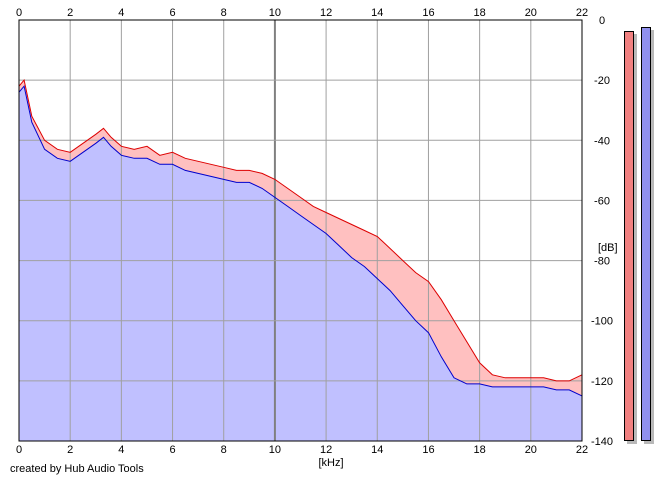  I want to click on x-tick-label-bottom: 20, so click(531, 450).